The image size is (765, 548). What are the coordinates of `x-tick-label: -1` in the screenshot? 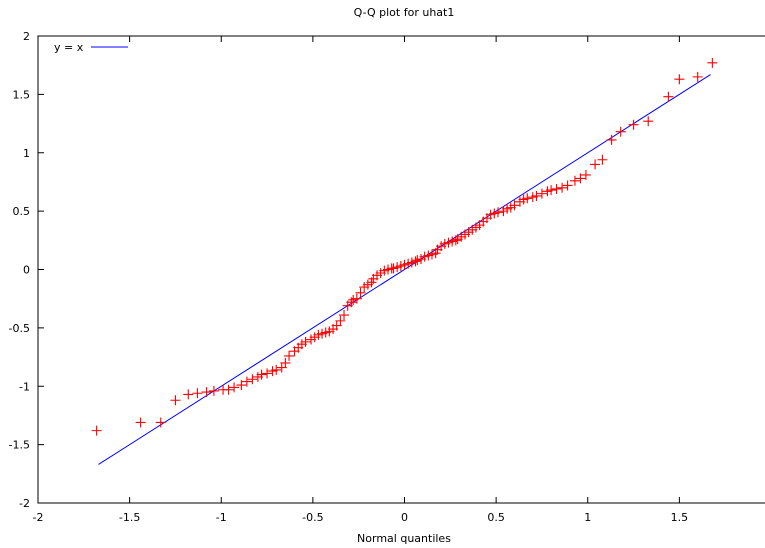 It's located at (221, 517).